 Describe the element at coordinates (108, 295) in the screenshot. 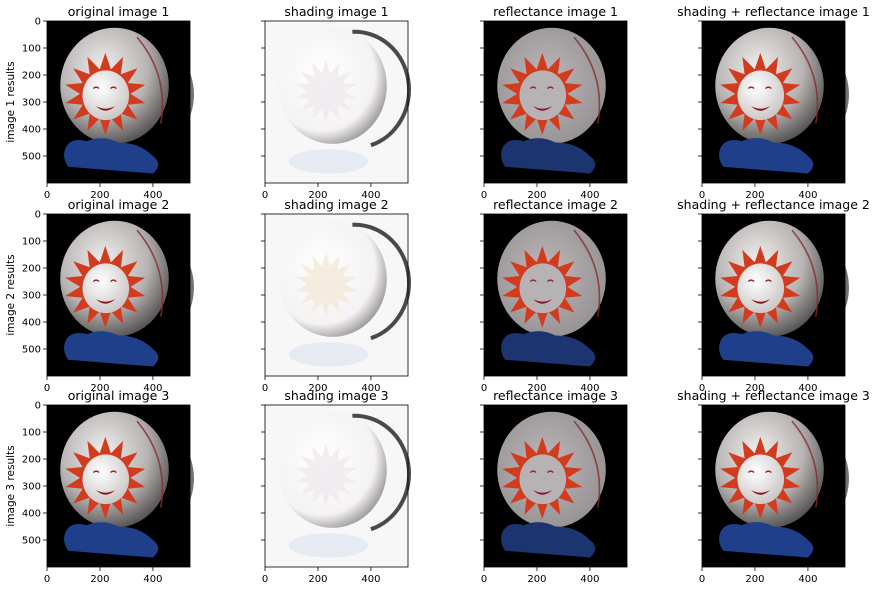

I see `panel-original-2: original image 2 0 200 400 0 100 200 300 400 500` at that location.